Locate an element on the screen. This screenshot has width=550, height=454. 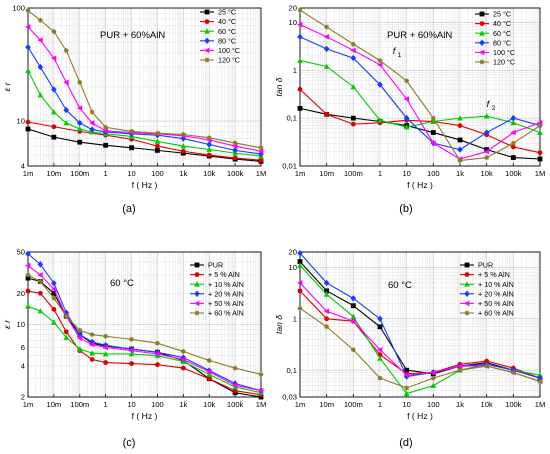
x-tick-label: 10 is located at coordinates (406, 404).